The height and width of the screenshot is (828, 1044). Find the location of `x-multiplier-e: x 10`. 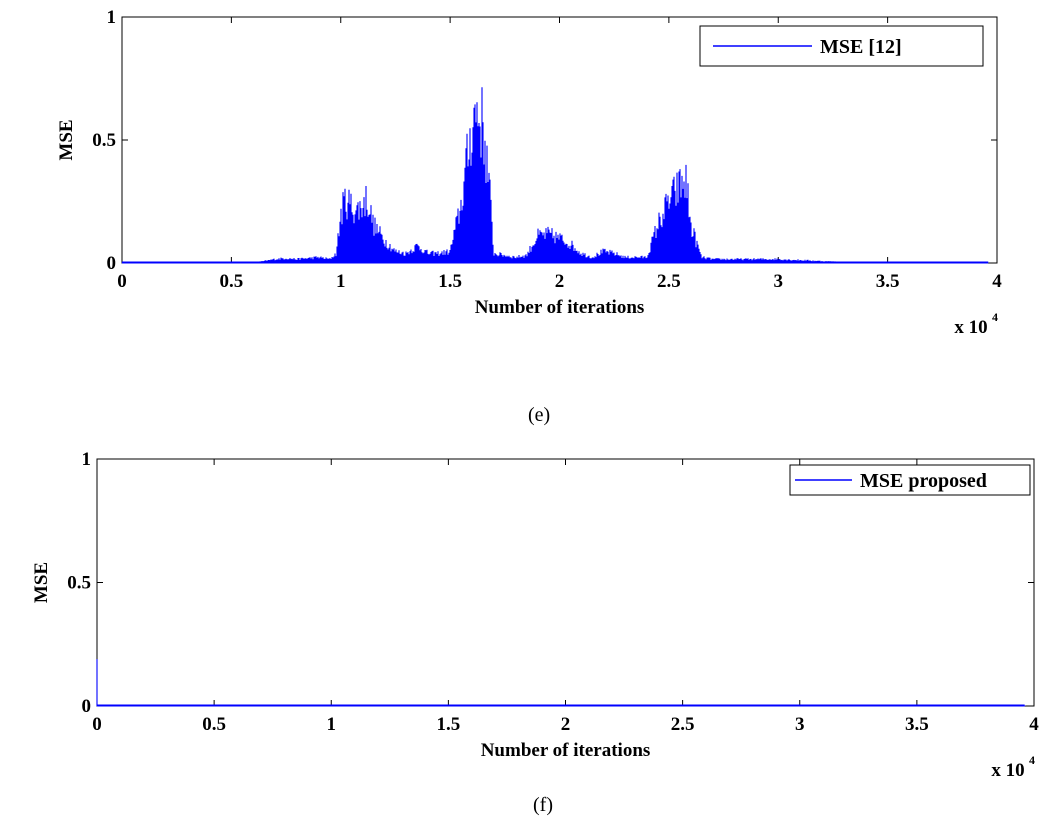

x-multiplier-e: x 10 is located at coordinates (970, 327).